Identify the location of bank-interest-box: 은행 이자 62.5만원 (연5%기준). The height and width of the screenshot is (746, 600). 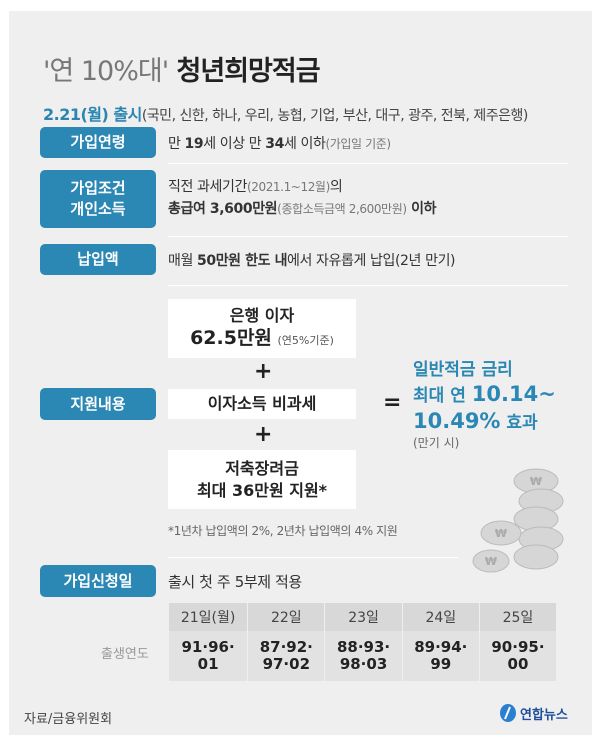
(262, 328).